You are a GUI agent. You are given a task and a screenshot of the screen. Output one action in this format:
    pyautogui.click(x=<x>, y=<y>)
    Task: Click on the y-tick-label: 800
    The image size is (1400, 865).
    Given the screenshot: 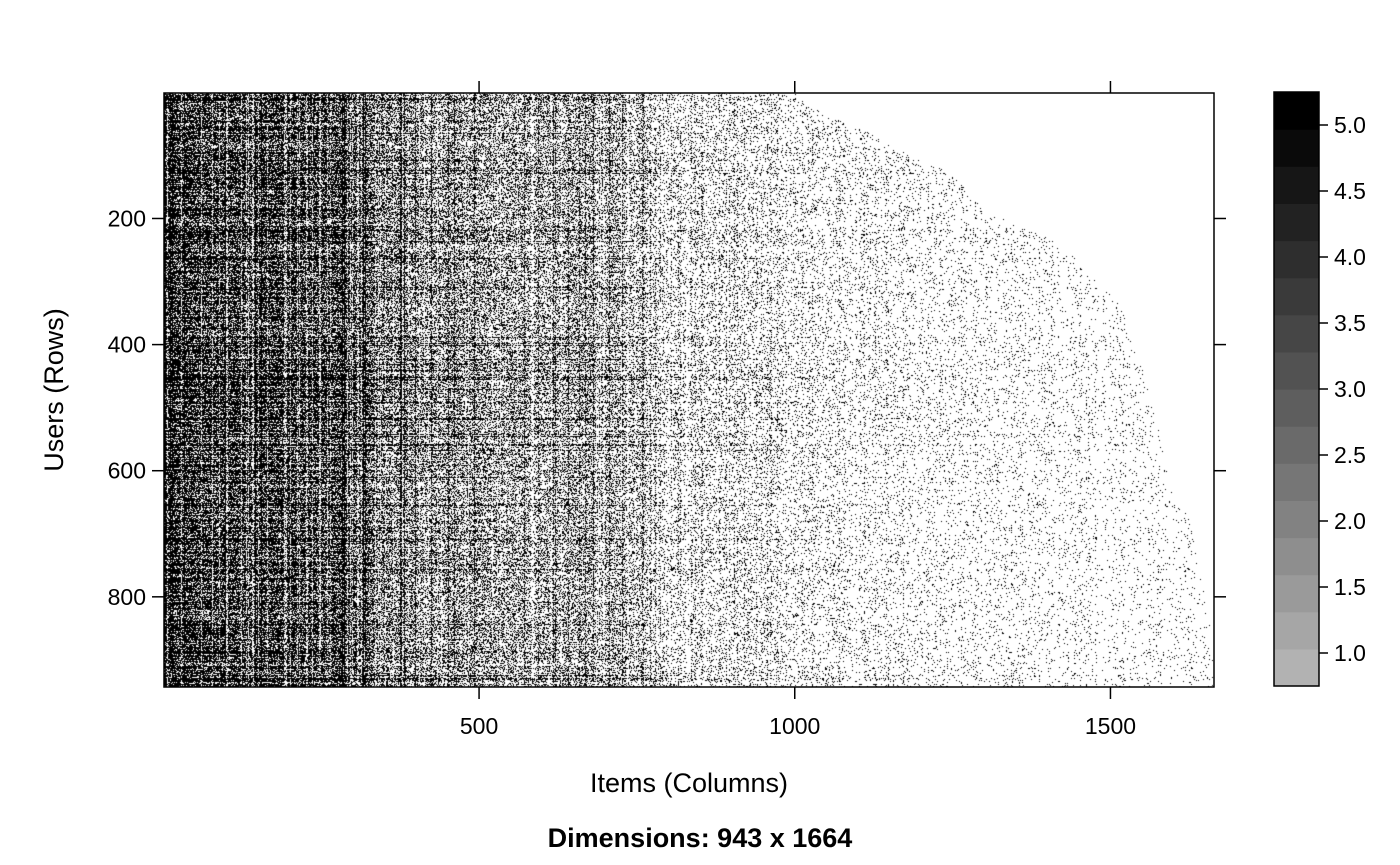 What is the action you would take?
    pyautogui.click(x=127, y=597)
    